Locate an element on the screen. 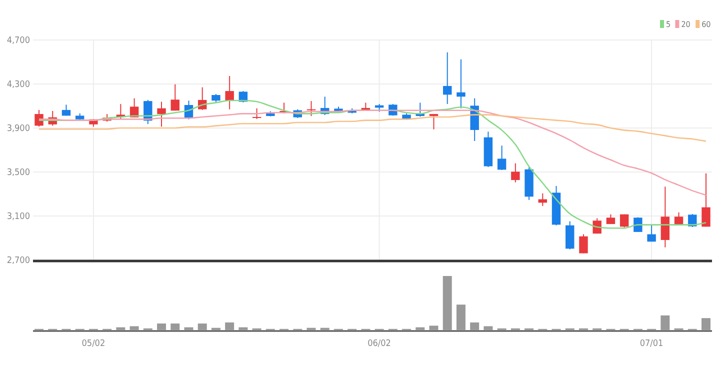 The height and width of the screenshot is (371, 727). y-tick-label: 3,500 is located at coordinates (18, 173).